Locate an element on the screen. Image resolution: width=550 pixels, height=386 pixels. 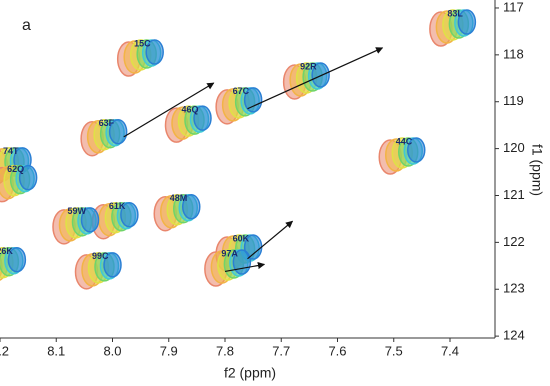
x-tick-label: 8.0 is located at coordinates (112, 350).